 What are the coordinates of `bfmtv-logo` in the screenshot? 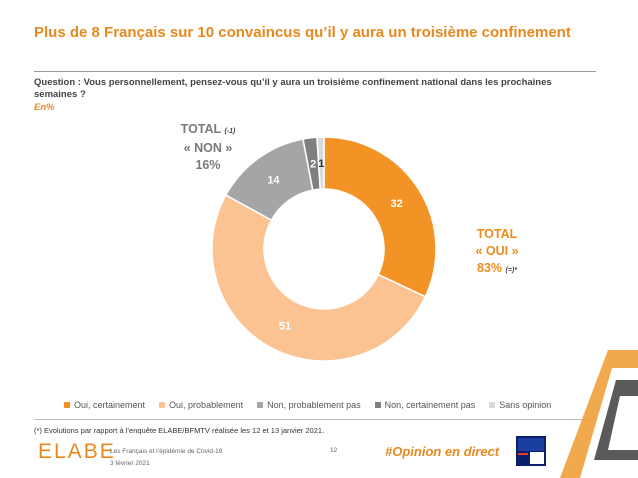 It's located at (531, 451).